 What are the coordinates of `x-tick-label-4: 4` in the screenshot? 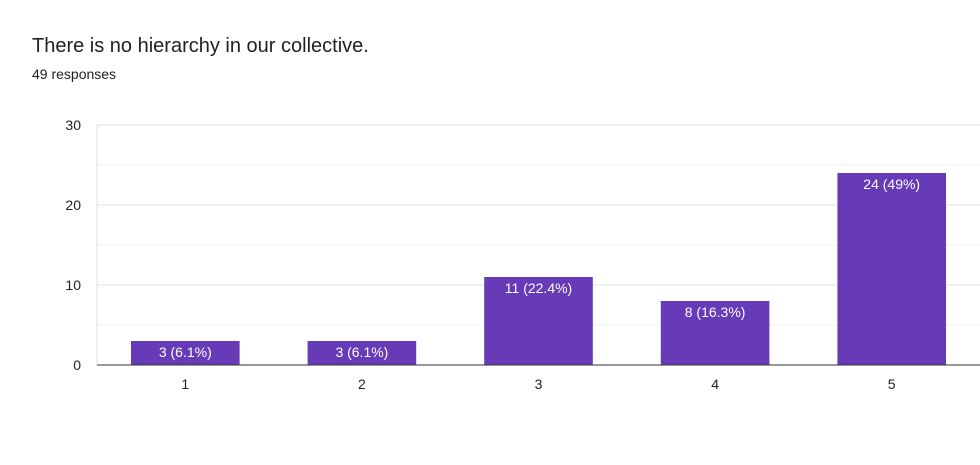 It's located at (715, 384).